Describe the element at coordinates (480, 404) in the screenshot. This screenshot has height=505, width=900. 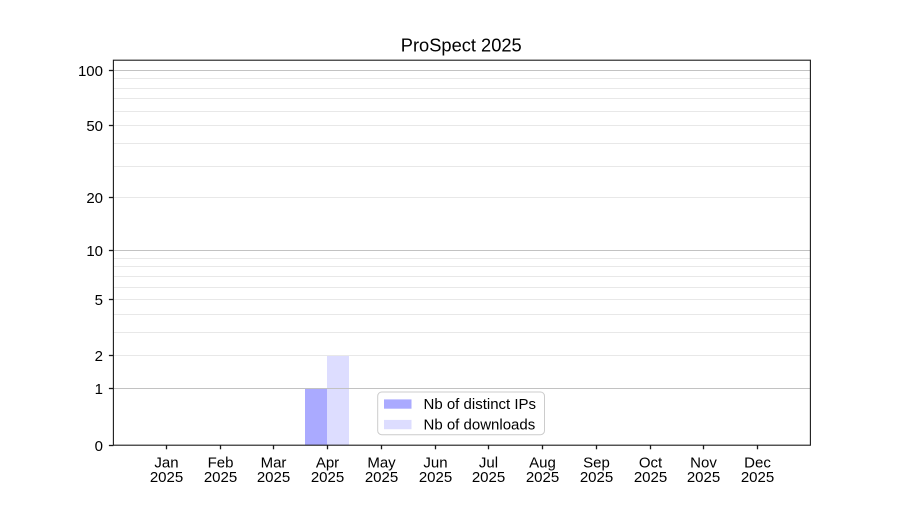
I see `svg-text: Nb of distinct IPs` at that location.